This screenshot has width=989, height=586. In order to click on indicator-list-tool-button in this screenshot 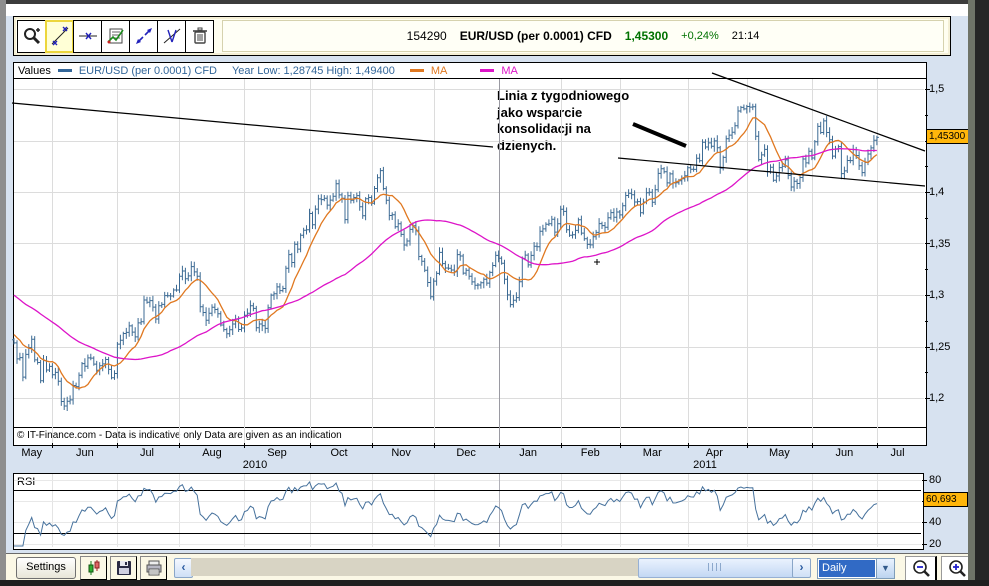, I will do `click(115, 36)`.